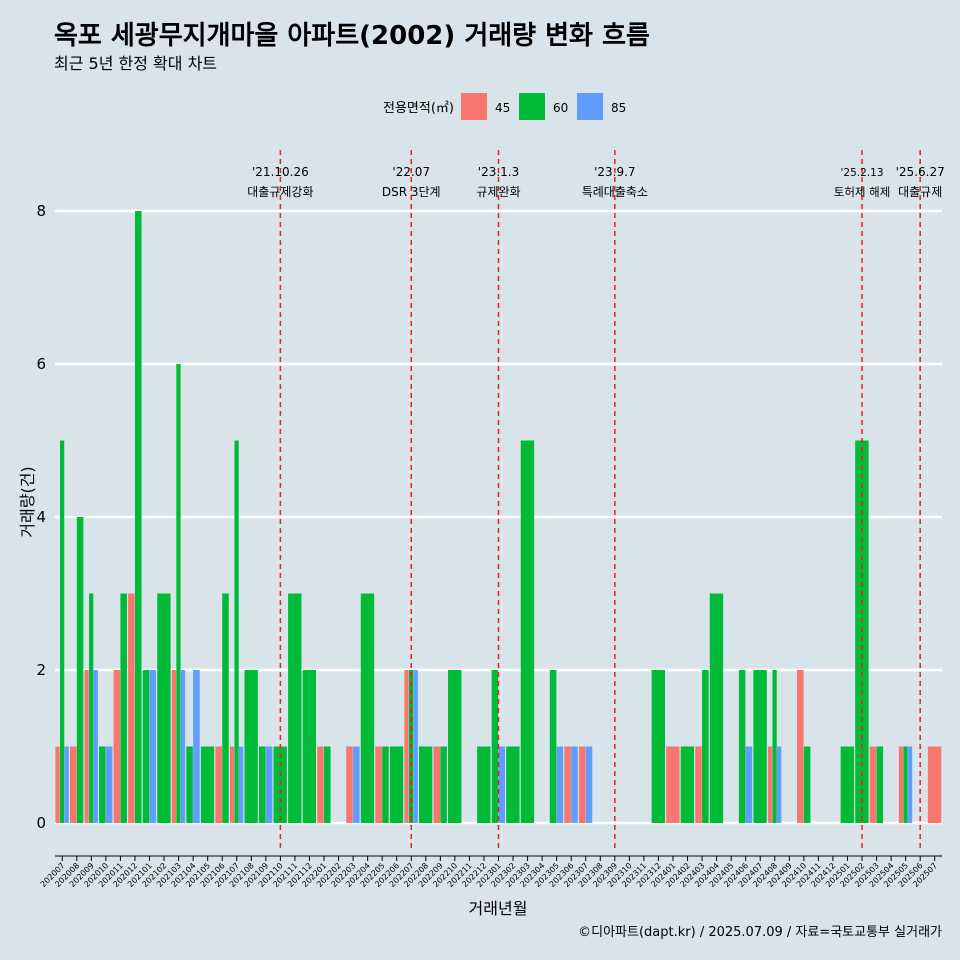 Image resolution: width=960 pixels, height=960 pixels. What do you see at coordinates (614, 172) in the screenshot?
I see `annotation-date: '23.9.7` at bounding box center [614, 172].